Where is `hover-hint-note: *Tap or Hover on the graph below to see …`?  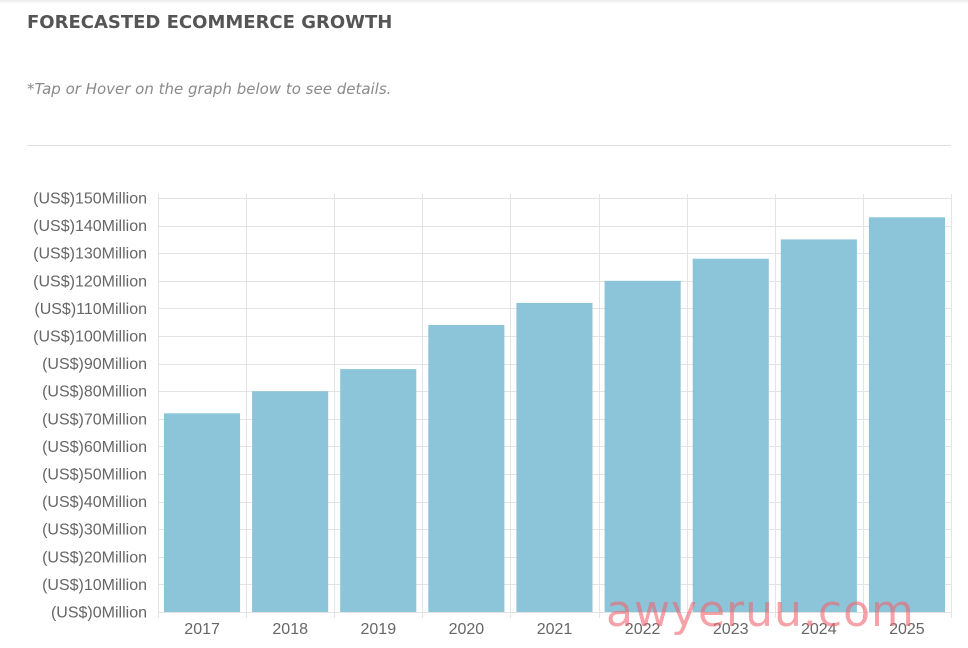
hover-hint-note: *Tap or Hover on the graph below to see … is located at coordinates (209, 89).